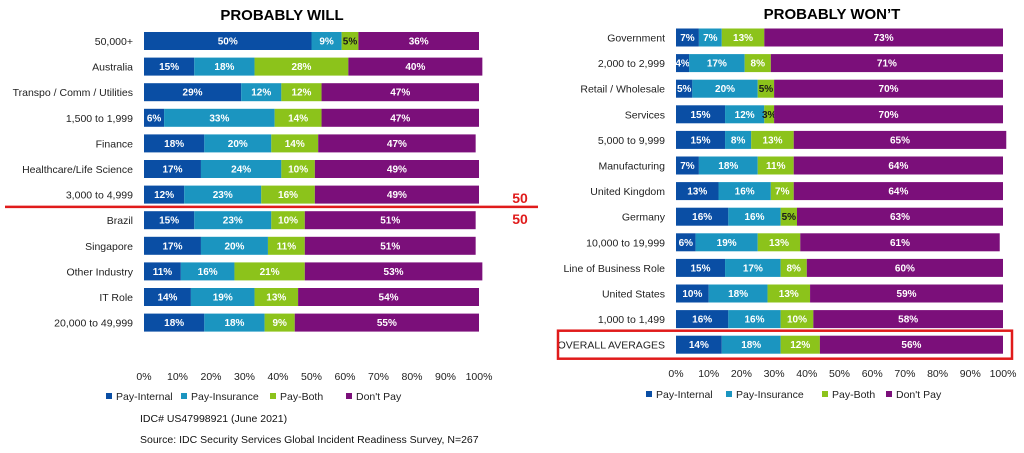 The height and width of the screenshot is (453, 1024). I want to click on data-label-pay-internal: 18%, so click(174, 144).